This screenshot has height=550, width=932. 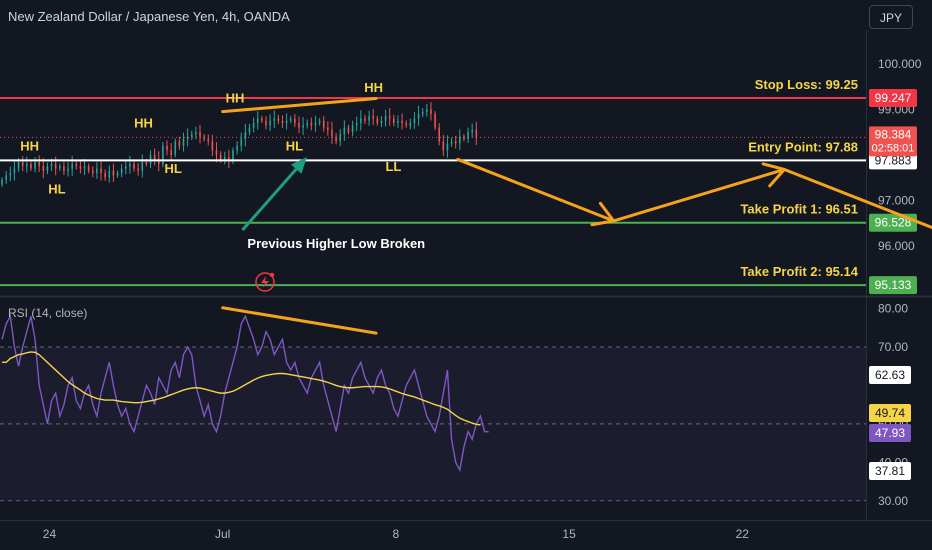 What do you see at coordinates (803, 146) in the screenshot?
I see `entry-point-label: Entry Point: 97.88` at bounding box center [803, 146].